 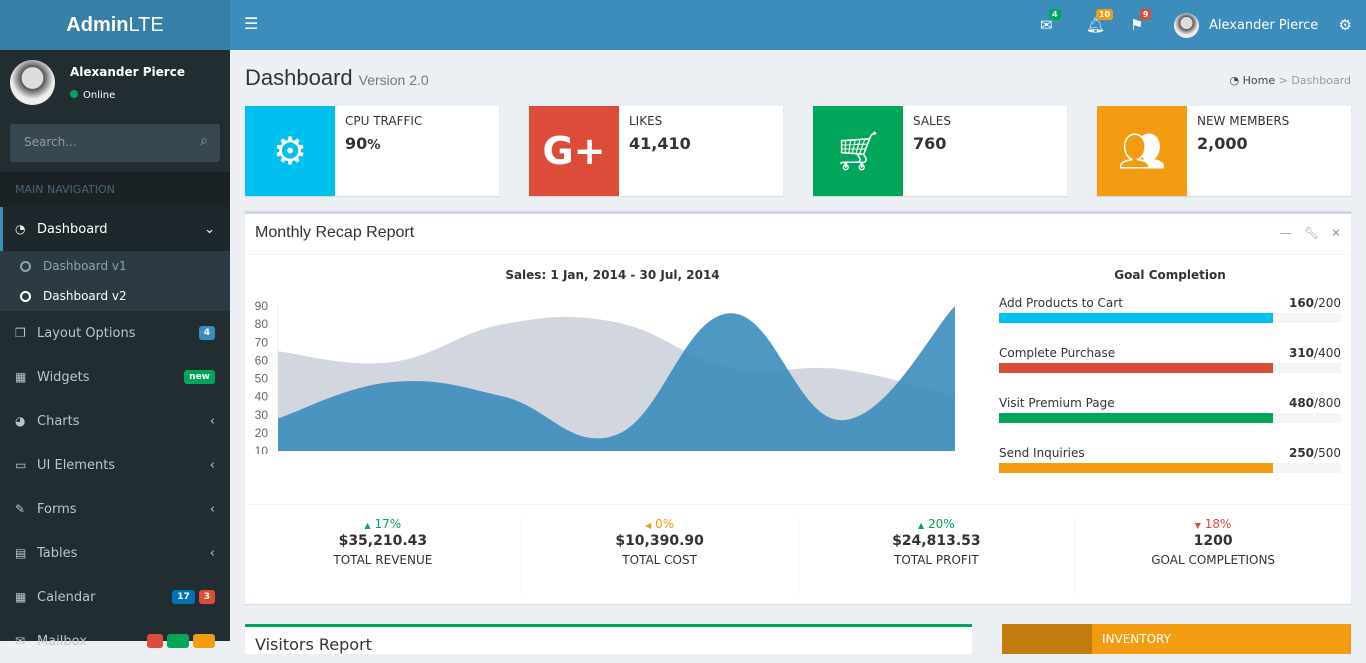 What do you see at coordinates (1046, 25) in the screenshot?
I see `messages-icon: ✉4` at bounding box center [1046, 25].